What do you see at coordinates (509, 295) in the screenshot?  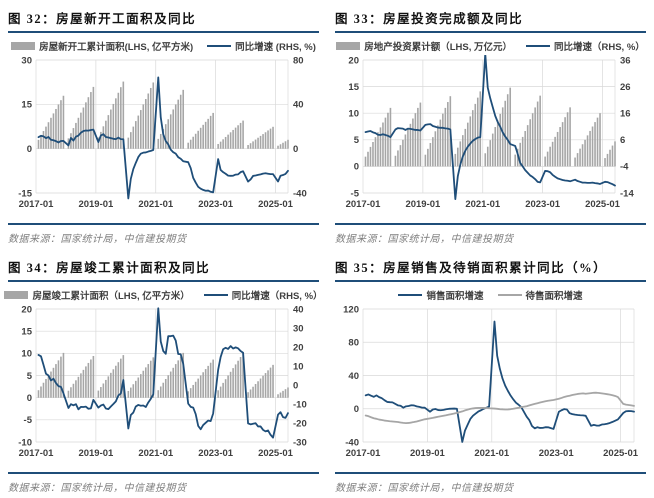 I see `inventory-line-swatch` at bounding box center [509, 295].